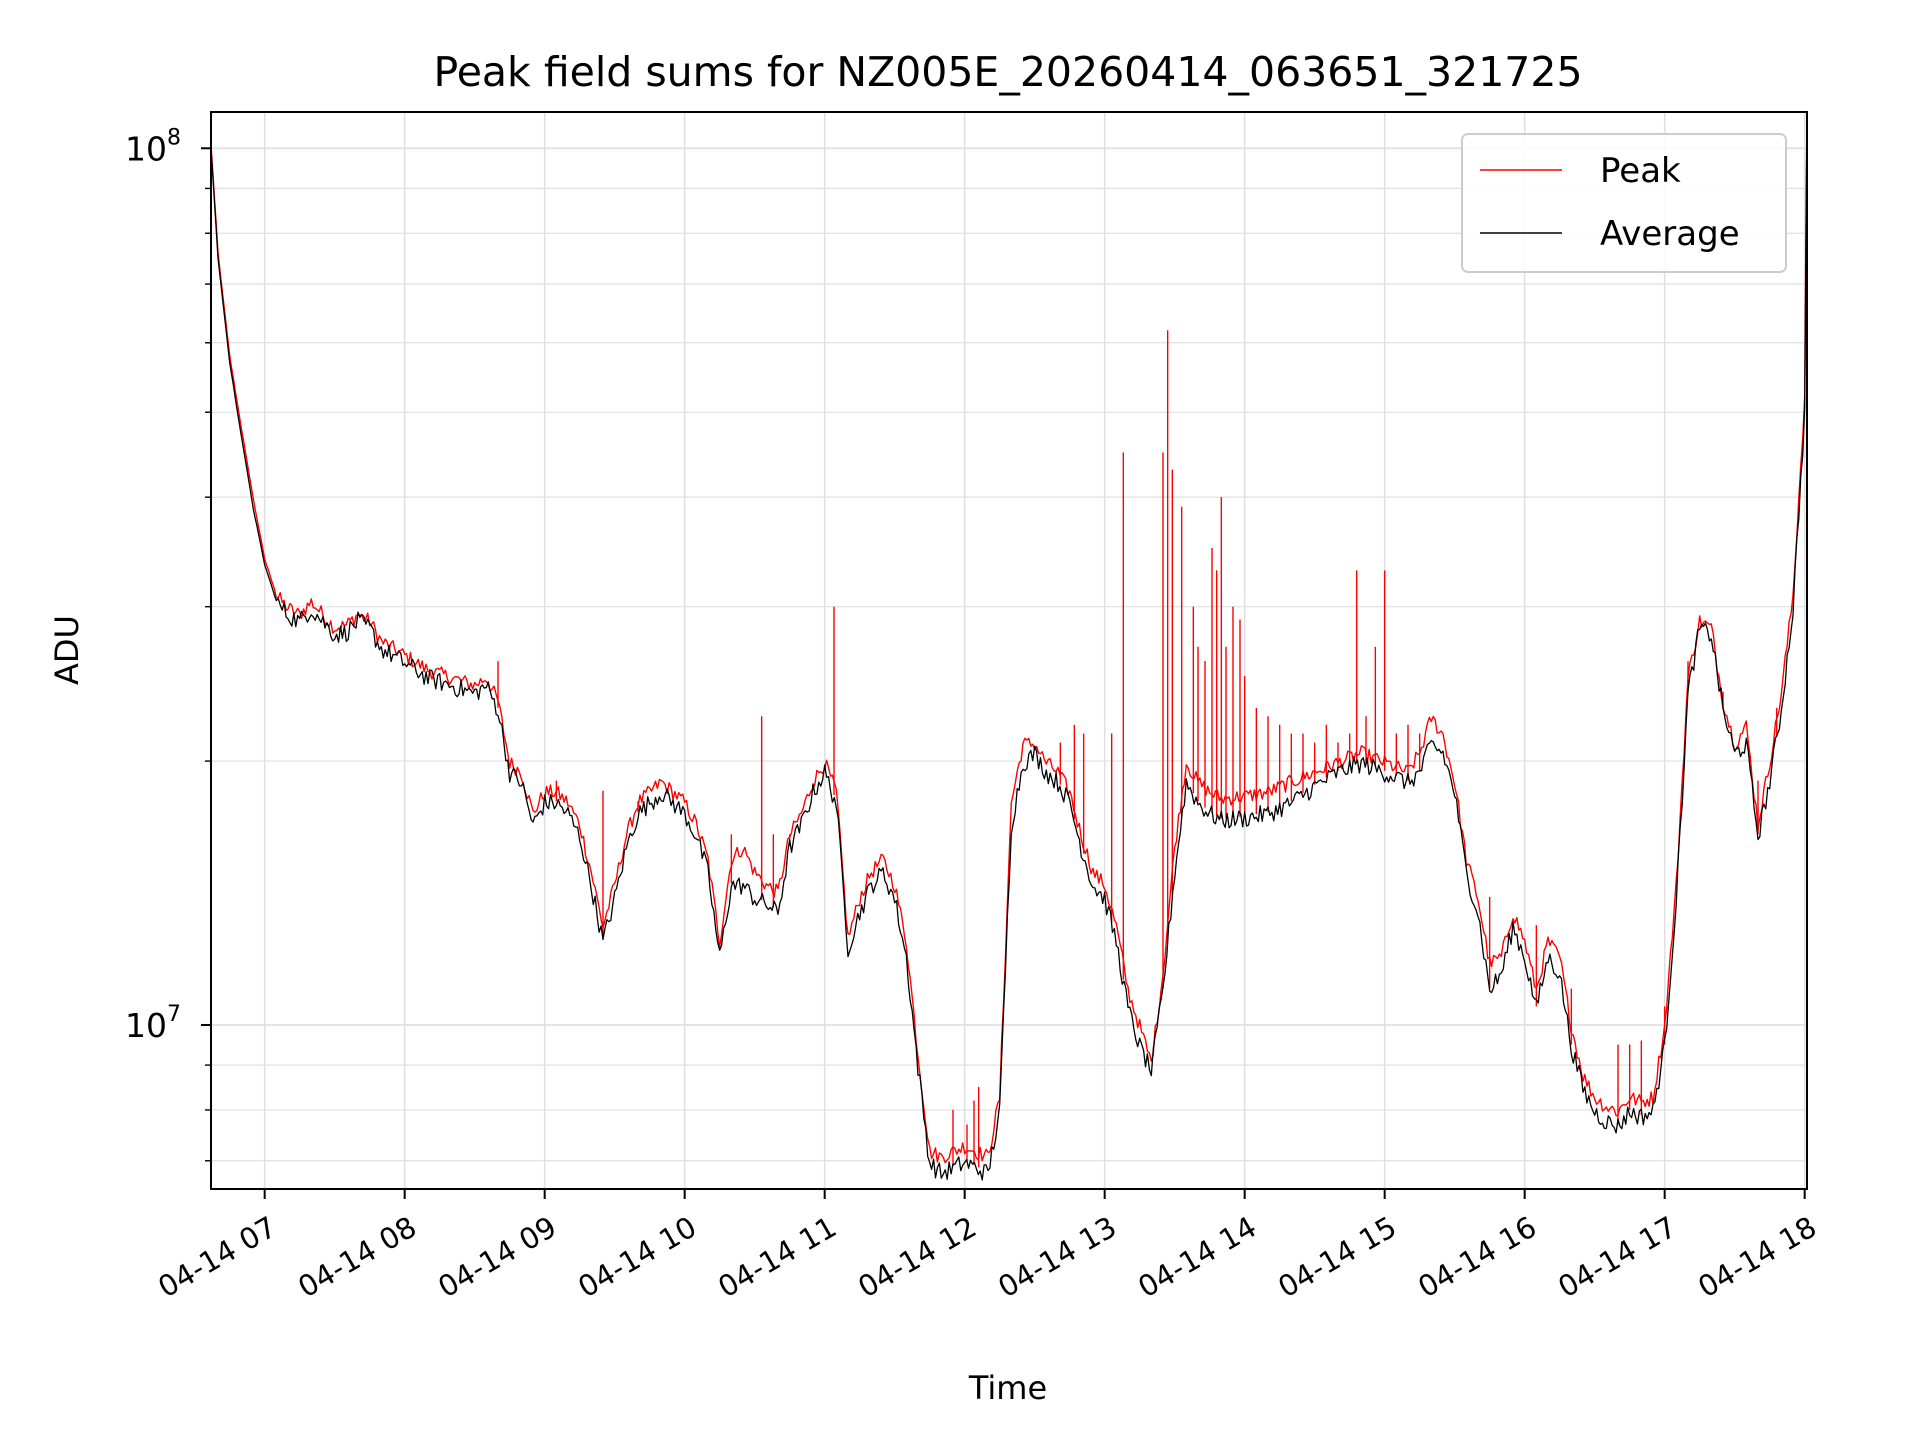 The image size is (1920, 1440). I want to click on legend-average-label: Average, so click(1670, 234).